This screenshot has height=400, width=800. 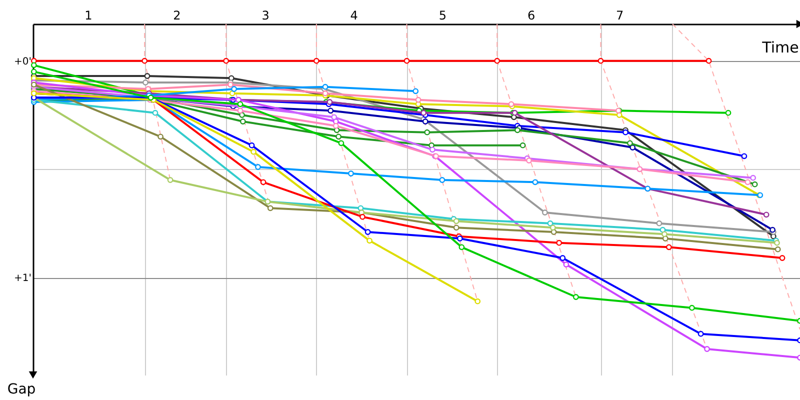 I want to click on x-tick-label: 5, so click(x=442, y=15).